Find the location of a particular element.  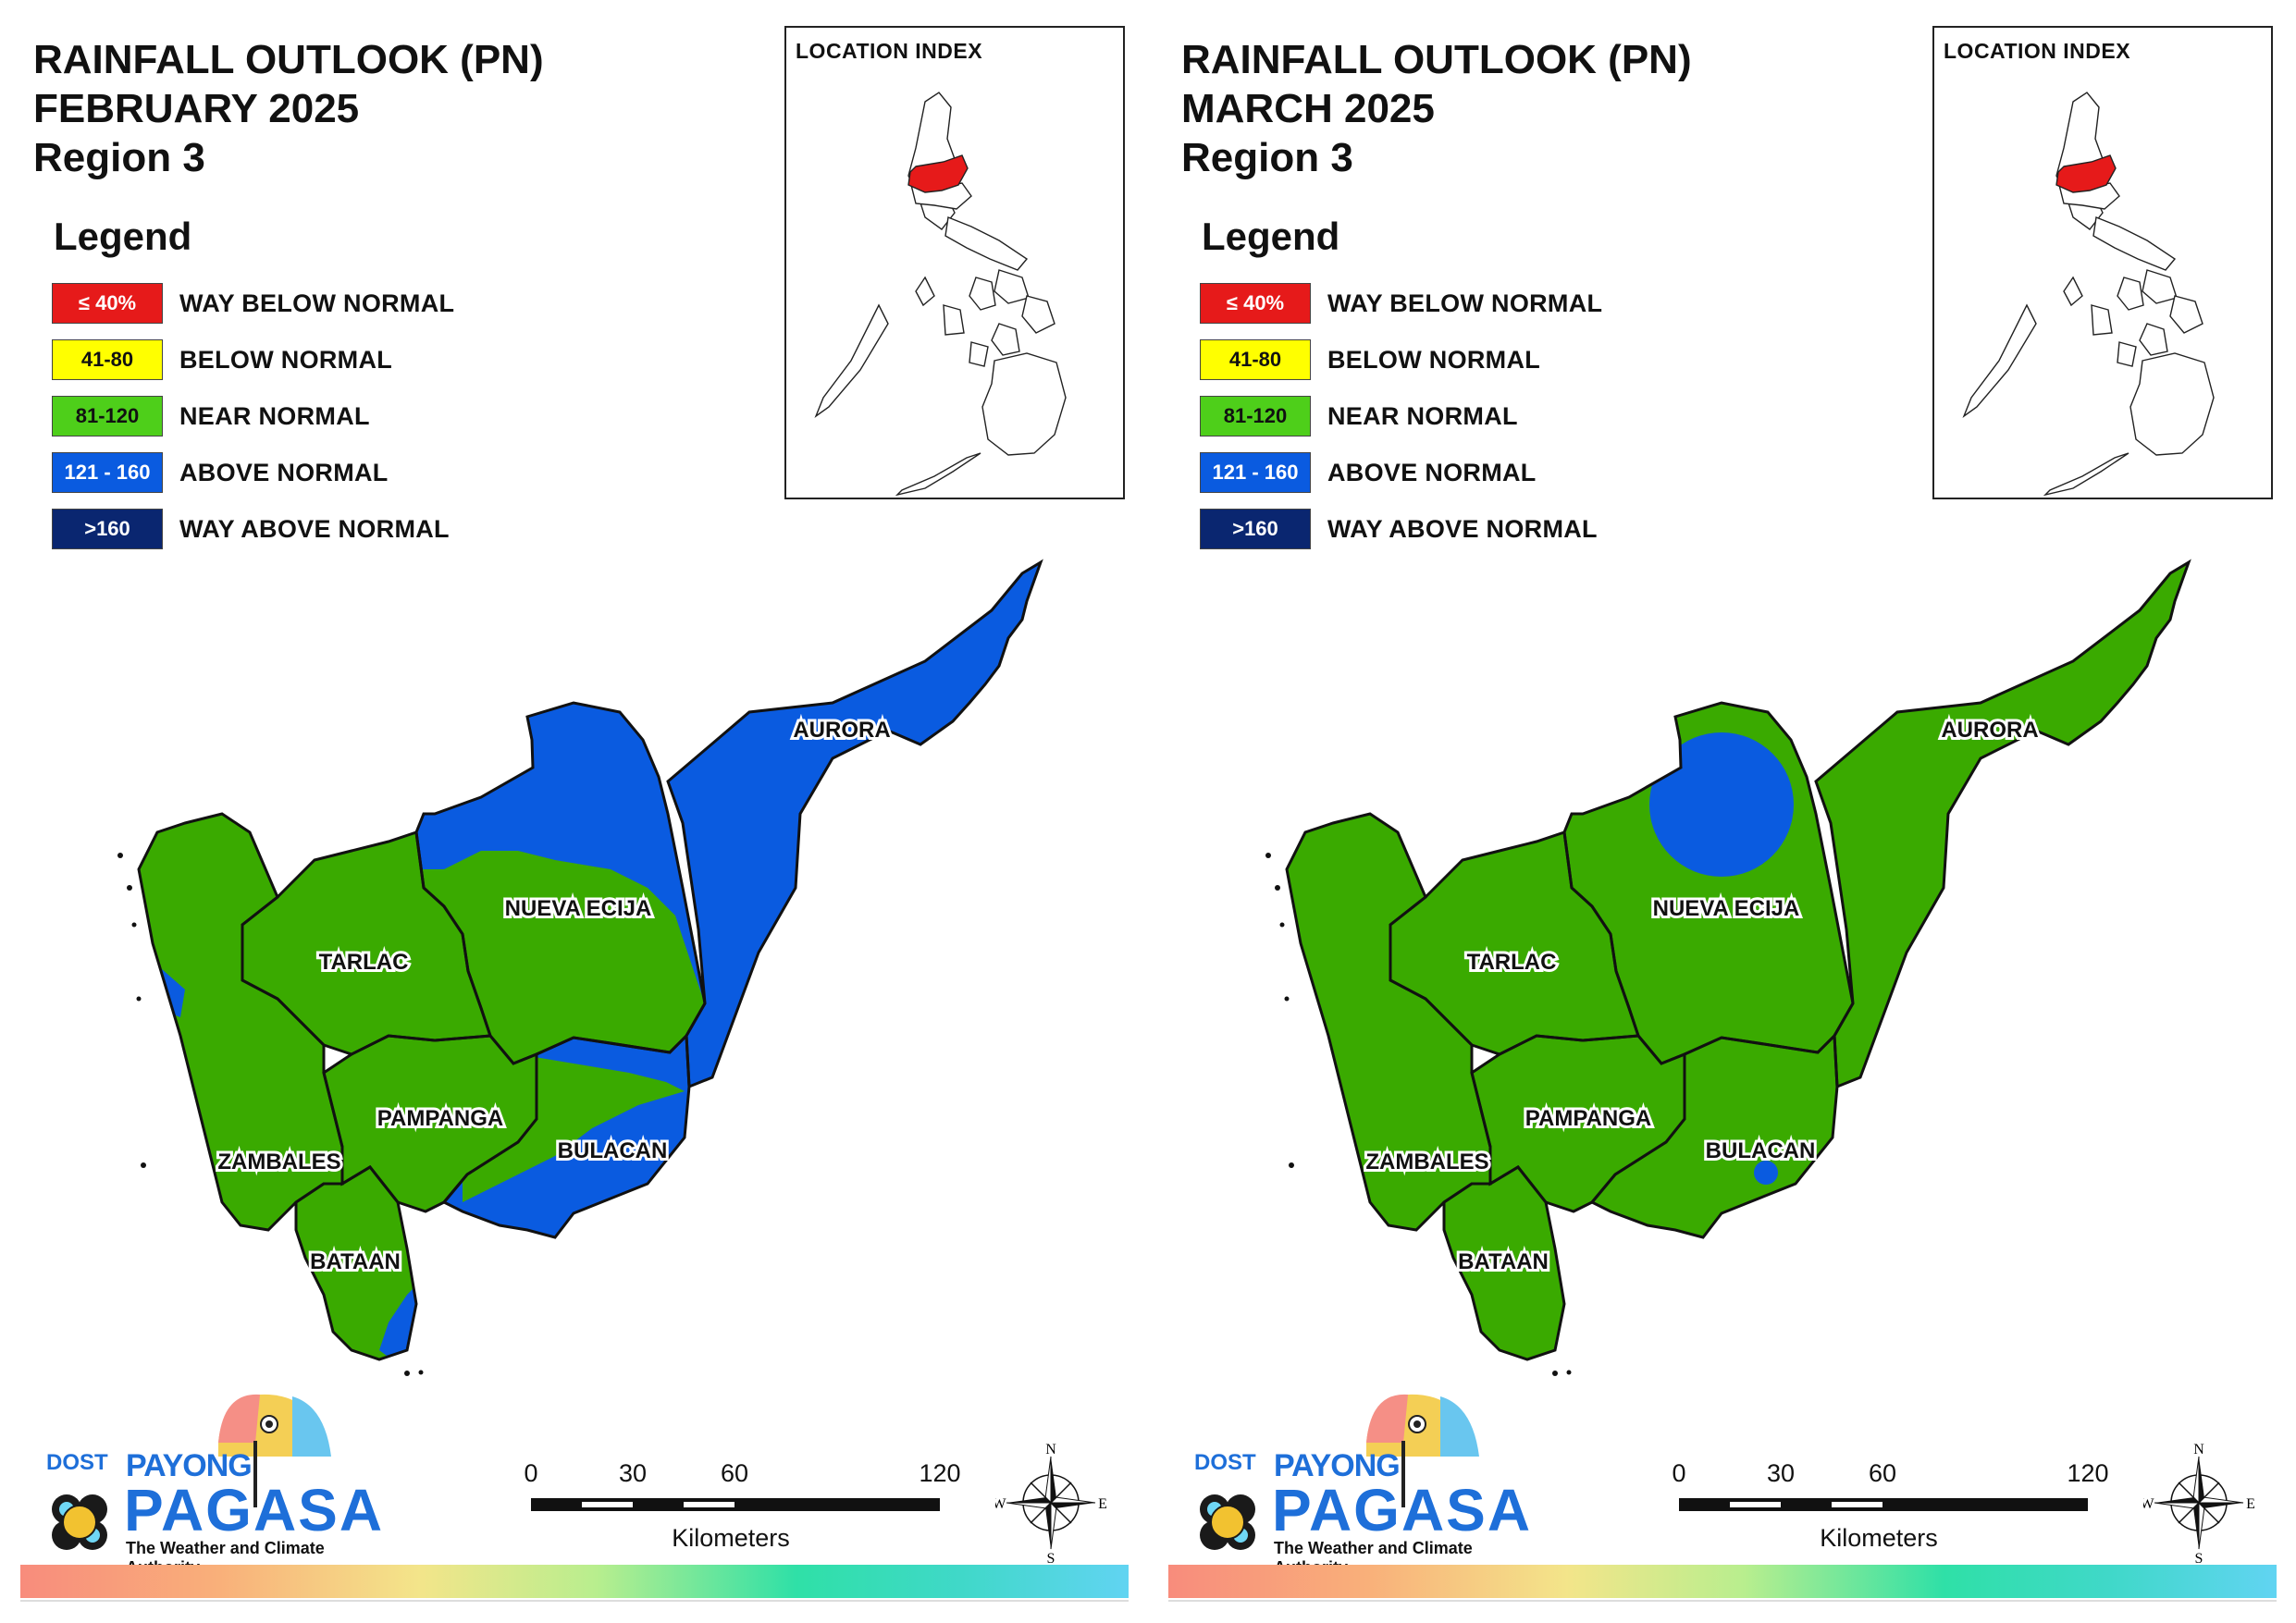

title-line-3: Region 3 is located at coordinates (119, 157).